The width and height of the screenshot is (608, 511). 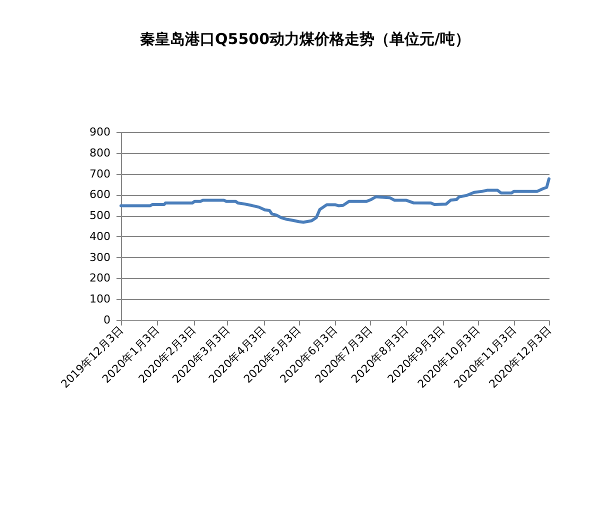 What do you see at coordinates (100, 236) in the screenshot?
I see `y-tick-label: 400` at bounding box center [100, 236].